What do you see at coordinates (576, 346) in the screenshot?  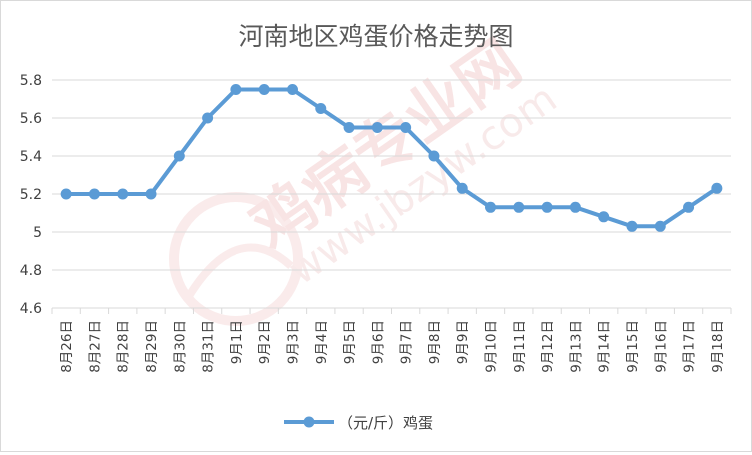 I see `x-tick-label: 9月13日` at bounding box center [576, 346].